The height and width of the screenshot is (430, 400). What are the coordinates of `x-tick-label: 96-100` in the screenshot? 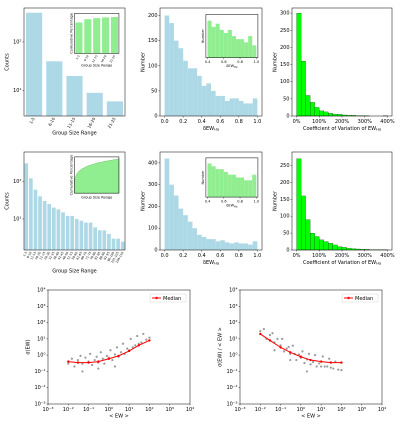 It's located at (110, 256).